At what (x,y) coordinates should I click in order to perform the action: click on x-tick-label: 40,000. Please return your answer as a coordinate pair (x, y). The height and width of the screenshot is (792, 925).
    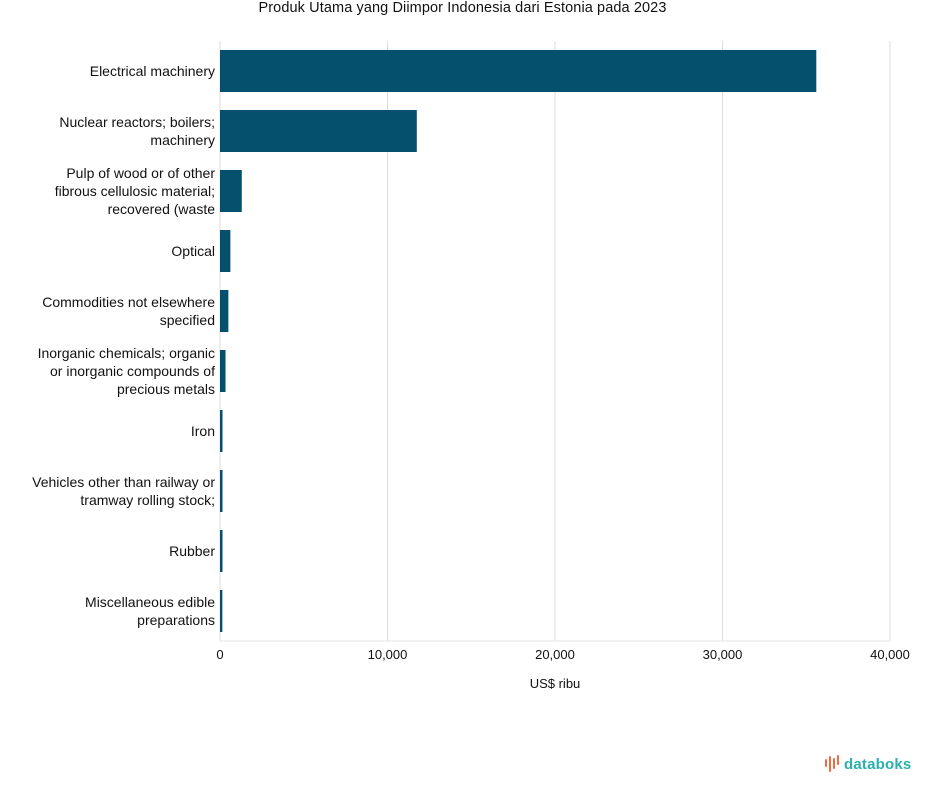
    Looking at the image, I should click on (890, 654).